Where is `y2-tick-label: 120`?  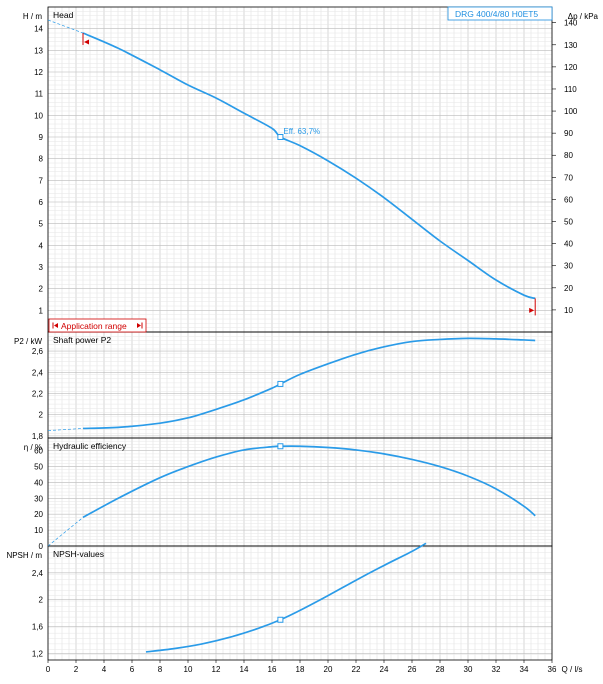 y2-tick-label: 120 is located at coordinates (571, 67).